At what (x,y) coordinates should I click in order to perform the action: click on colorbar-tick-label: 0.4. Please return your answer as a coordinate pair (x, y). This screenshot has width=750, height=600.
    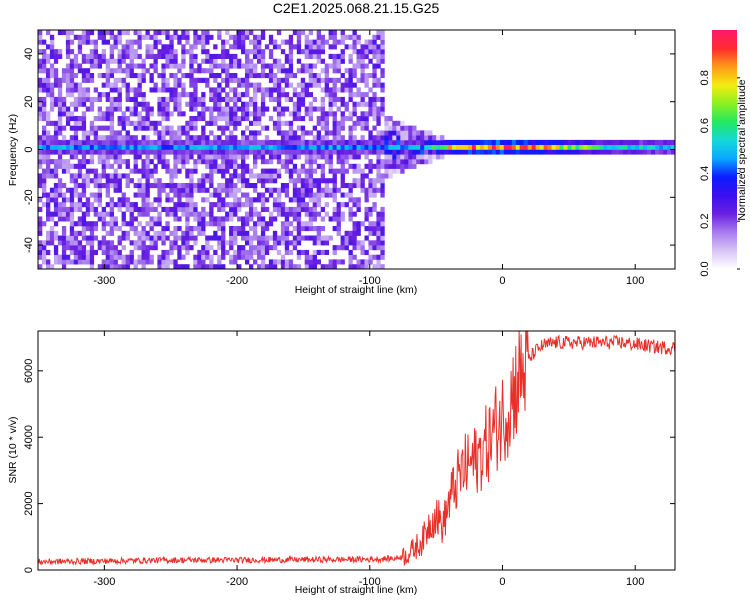
    Looking at the image, I should click on (705, 173).